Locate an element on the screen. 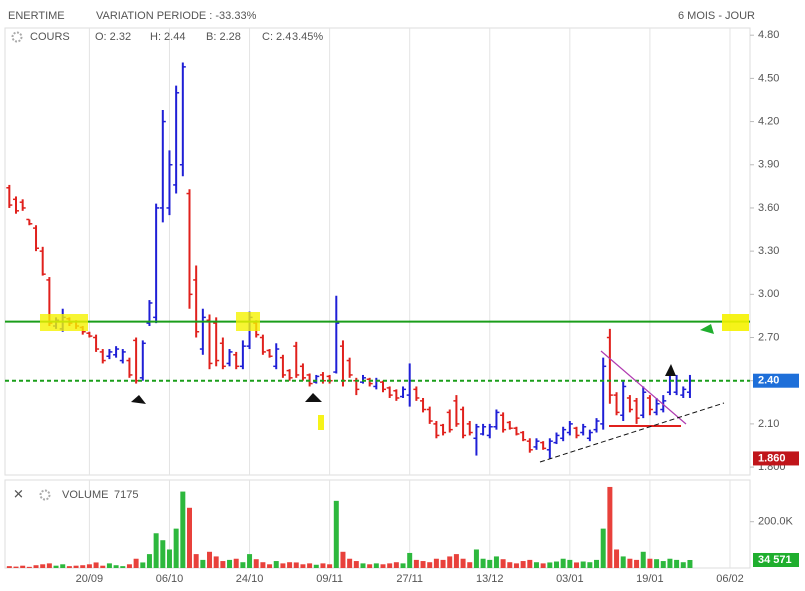 The width and height of the screenshot is (805, 591). y-tick-label: 2.70 is located at coordinates (768, 337).